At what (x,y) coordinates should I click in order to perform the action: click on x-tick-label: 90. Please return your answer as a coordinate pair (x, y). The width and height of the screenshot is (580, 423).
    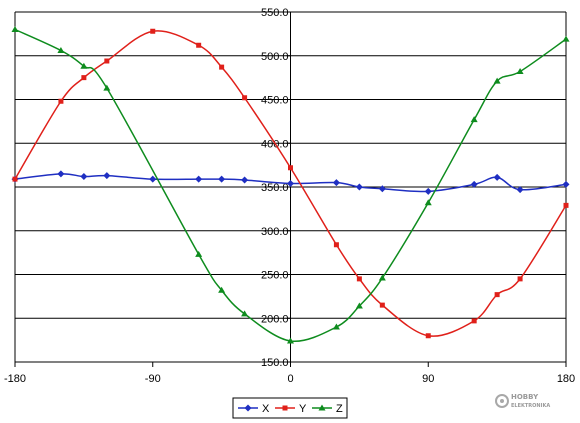
    Looking at the image, I should click on (428, 379).